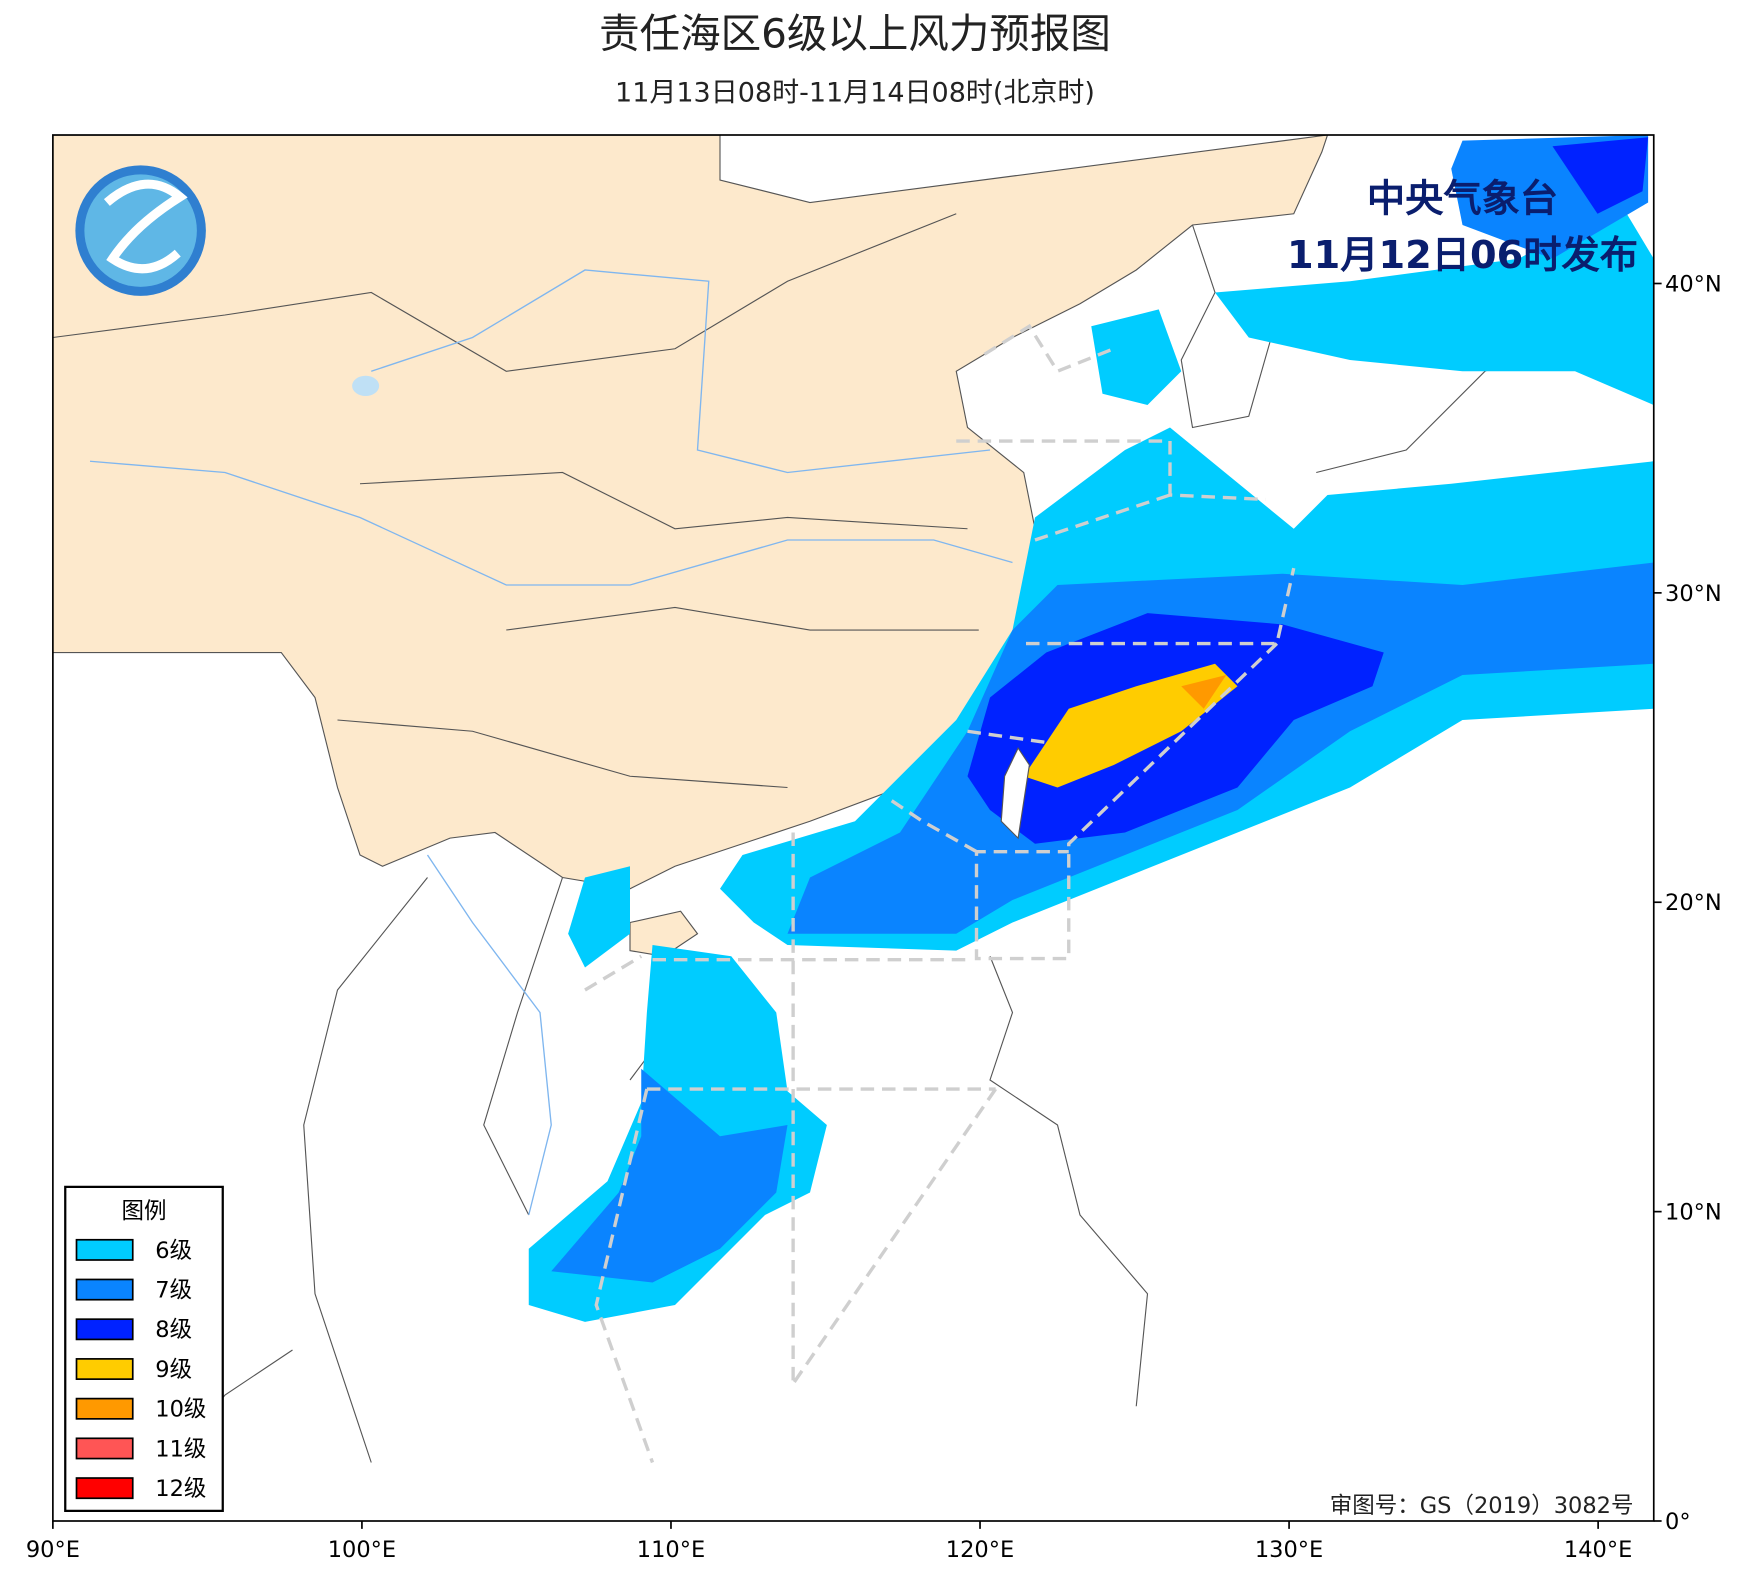 The height and width of the screenshot is (1589, 1764). I want to click on y-tick-label: 20°N, so click(1693, 903).